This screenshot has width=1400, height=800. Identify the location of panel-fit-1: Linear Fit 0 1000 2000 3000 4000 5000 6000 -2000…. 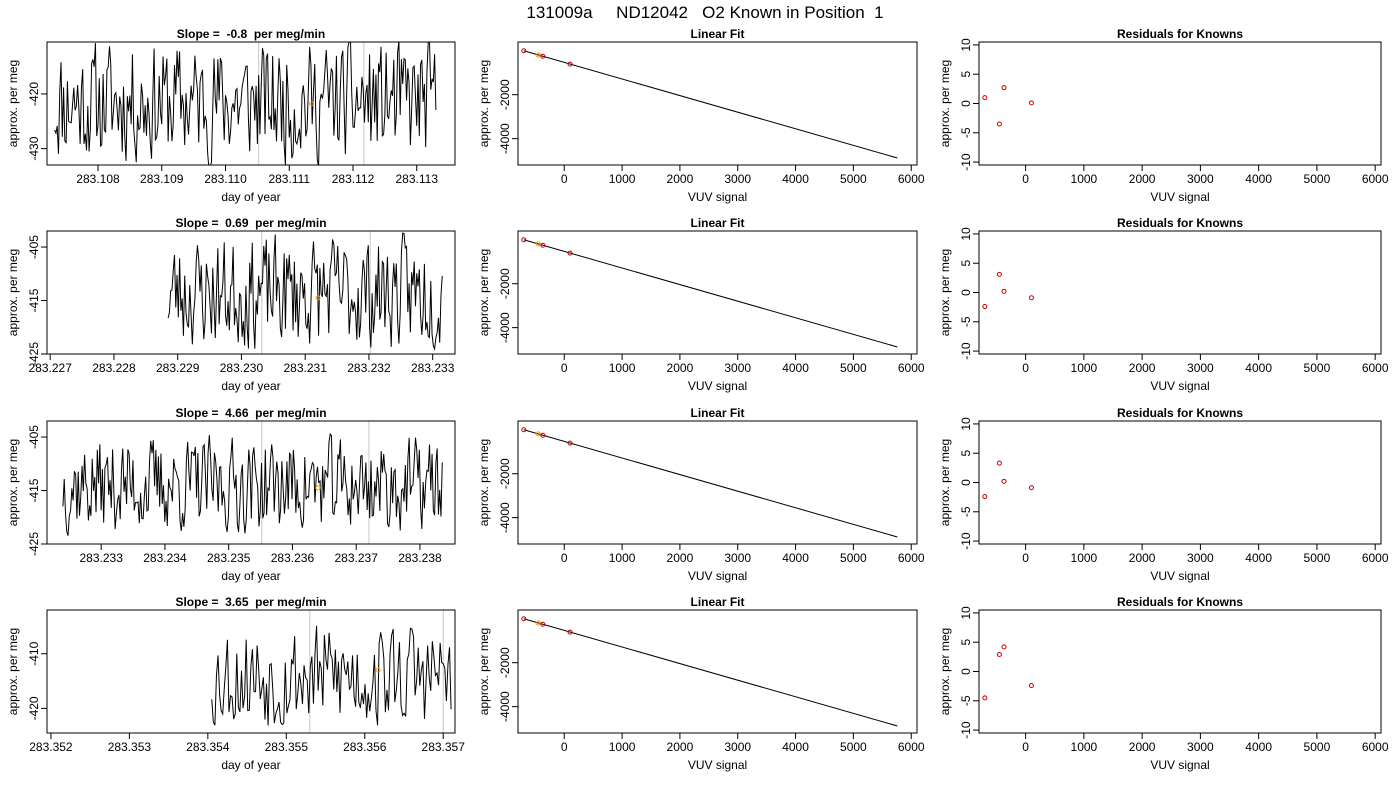
(701, 115).